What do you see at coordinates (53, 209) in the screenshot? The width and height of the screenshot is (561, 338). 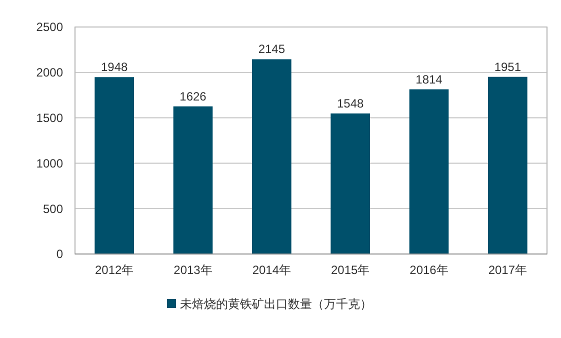 I see `y-tick-label: 500` at bounding box center [53, 209].